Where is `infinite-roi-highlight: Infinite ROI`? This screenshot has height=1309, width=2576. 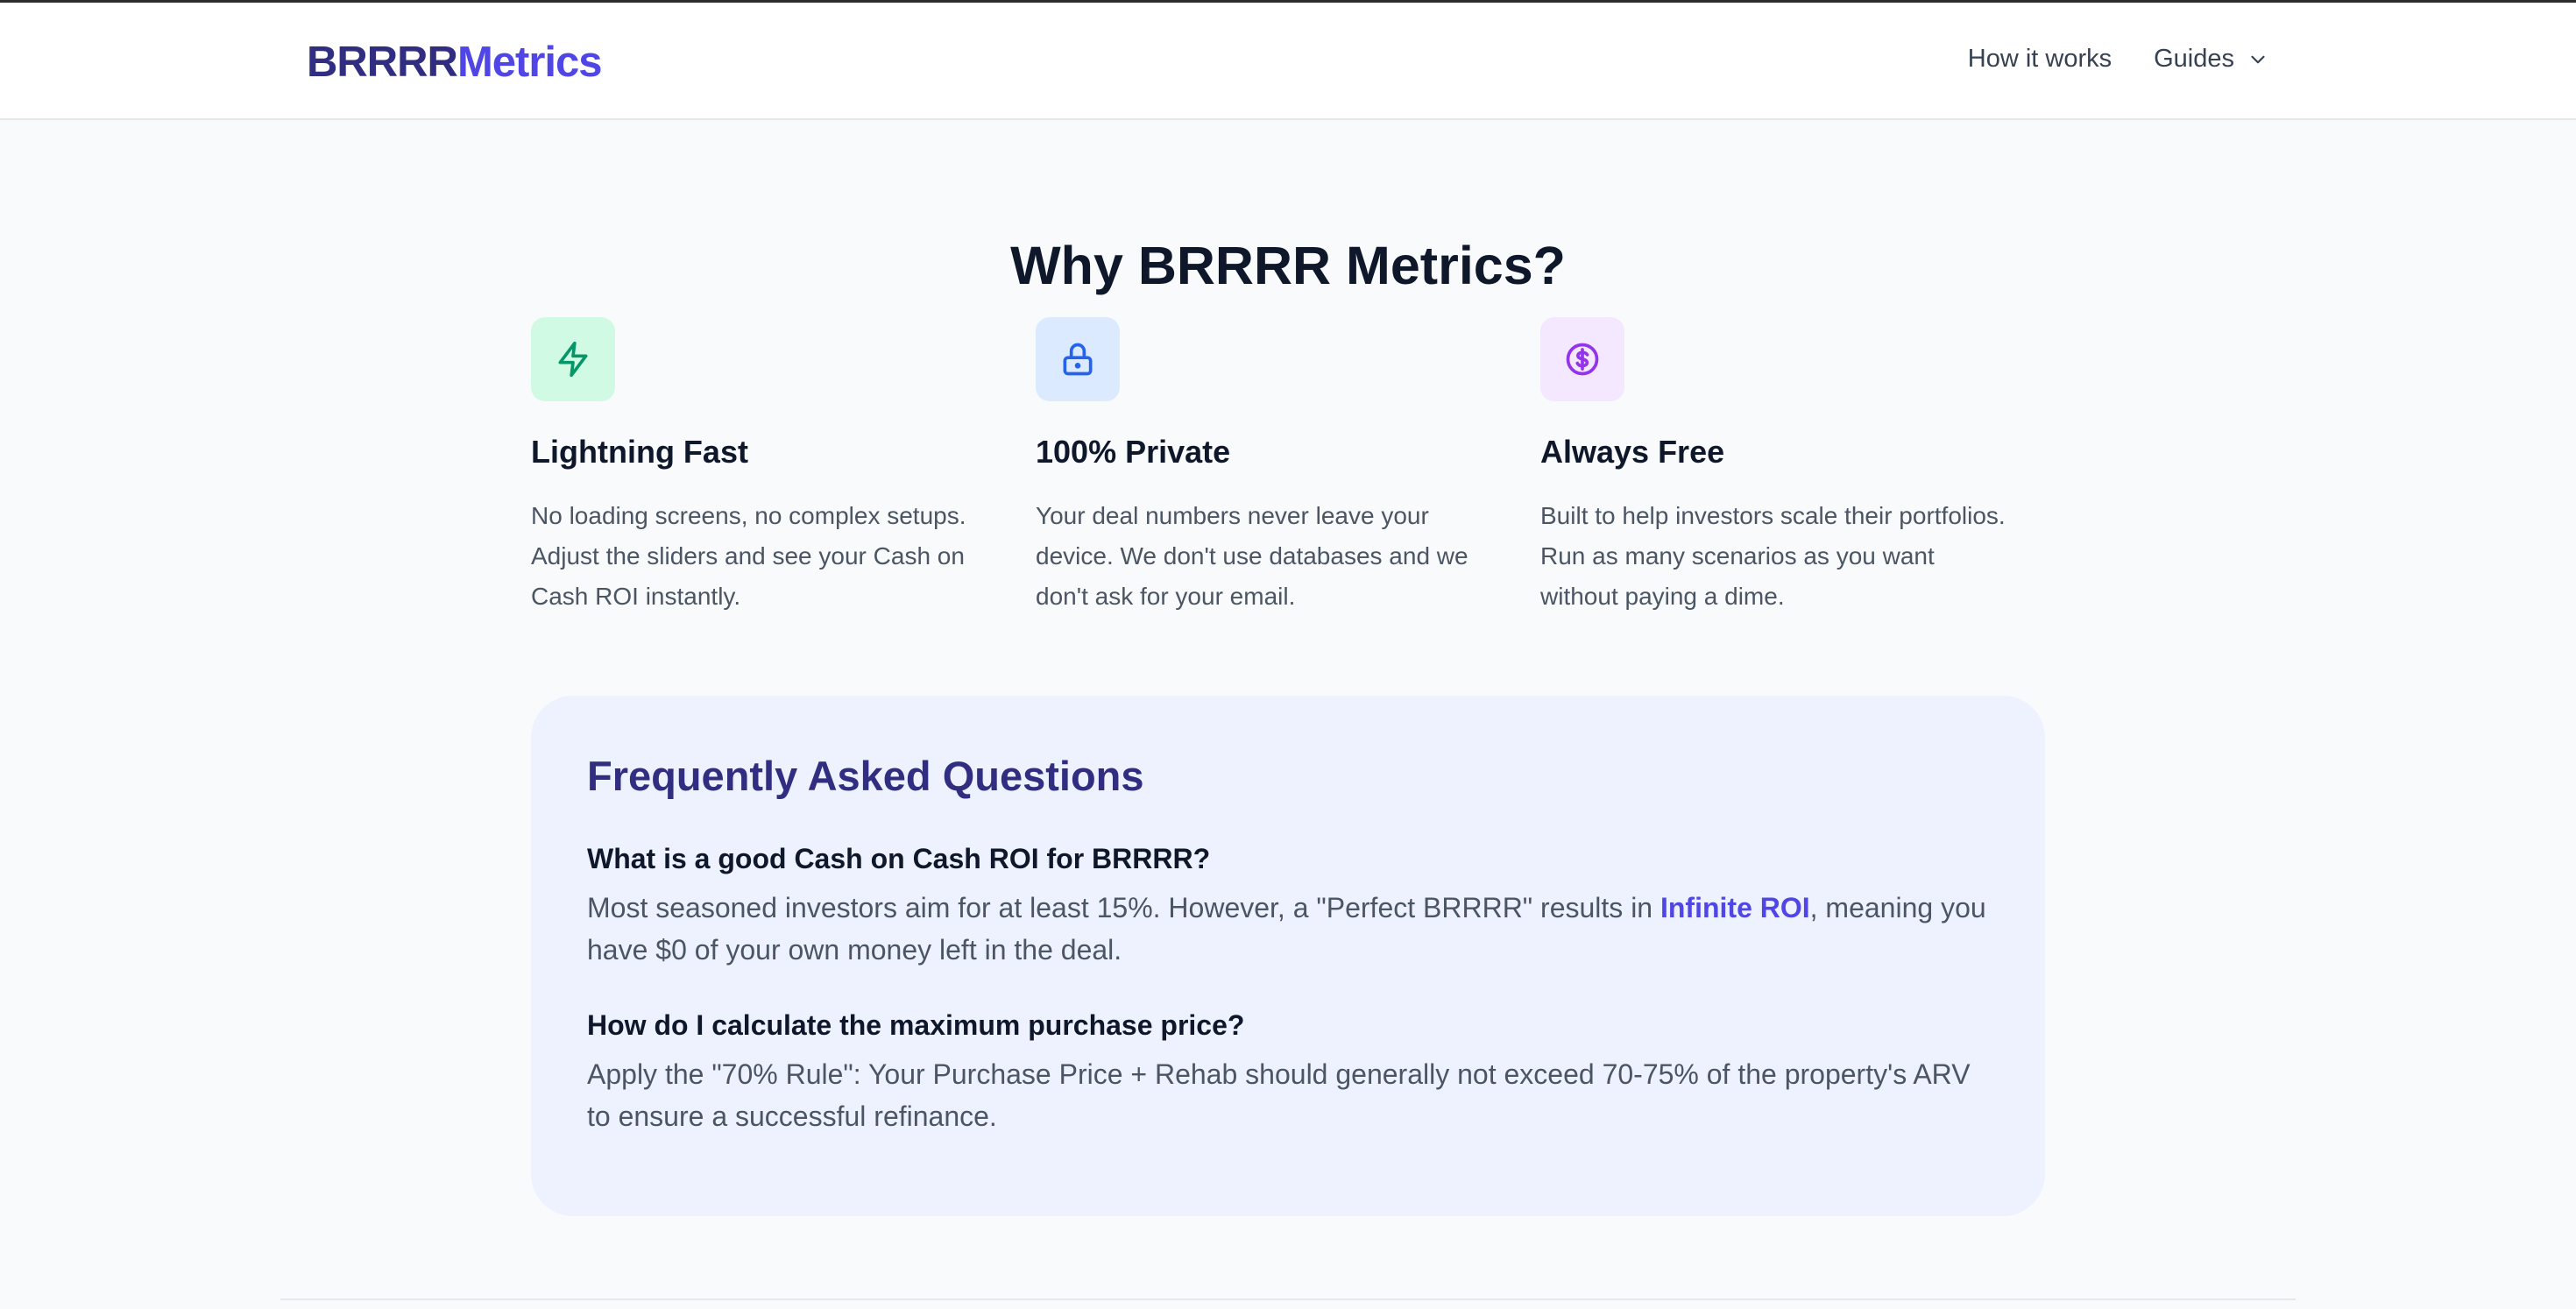
infinite-roi-highlight: Infinite ROI is located at coordinates (1735, 907).